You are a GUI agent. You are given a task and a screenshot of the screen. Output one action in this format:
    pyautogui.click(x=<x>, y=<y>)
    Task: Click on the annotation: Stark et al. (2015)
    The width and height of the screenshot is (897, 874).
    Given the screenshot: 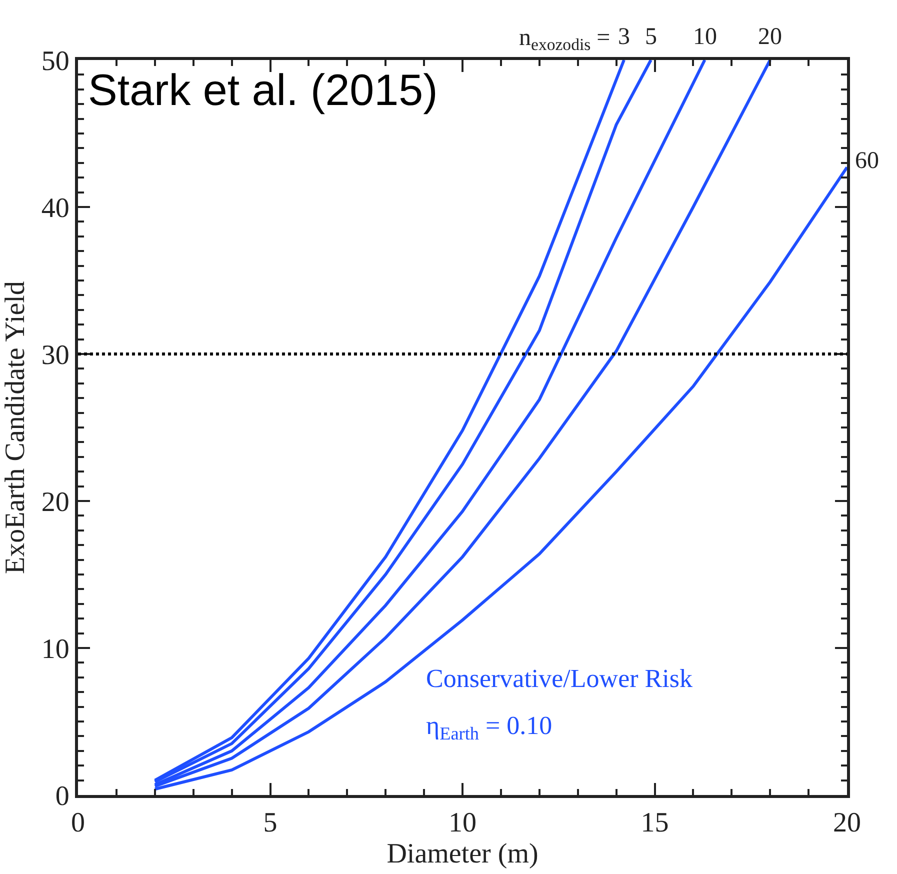 What is the action you would take?
    pyautogui.click(x=263, y=90)
    